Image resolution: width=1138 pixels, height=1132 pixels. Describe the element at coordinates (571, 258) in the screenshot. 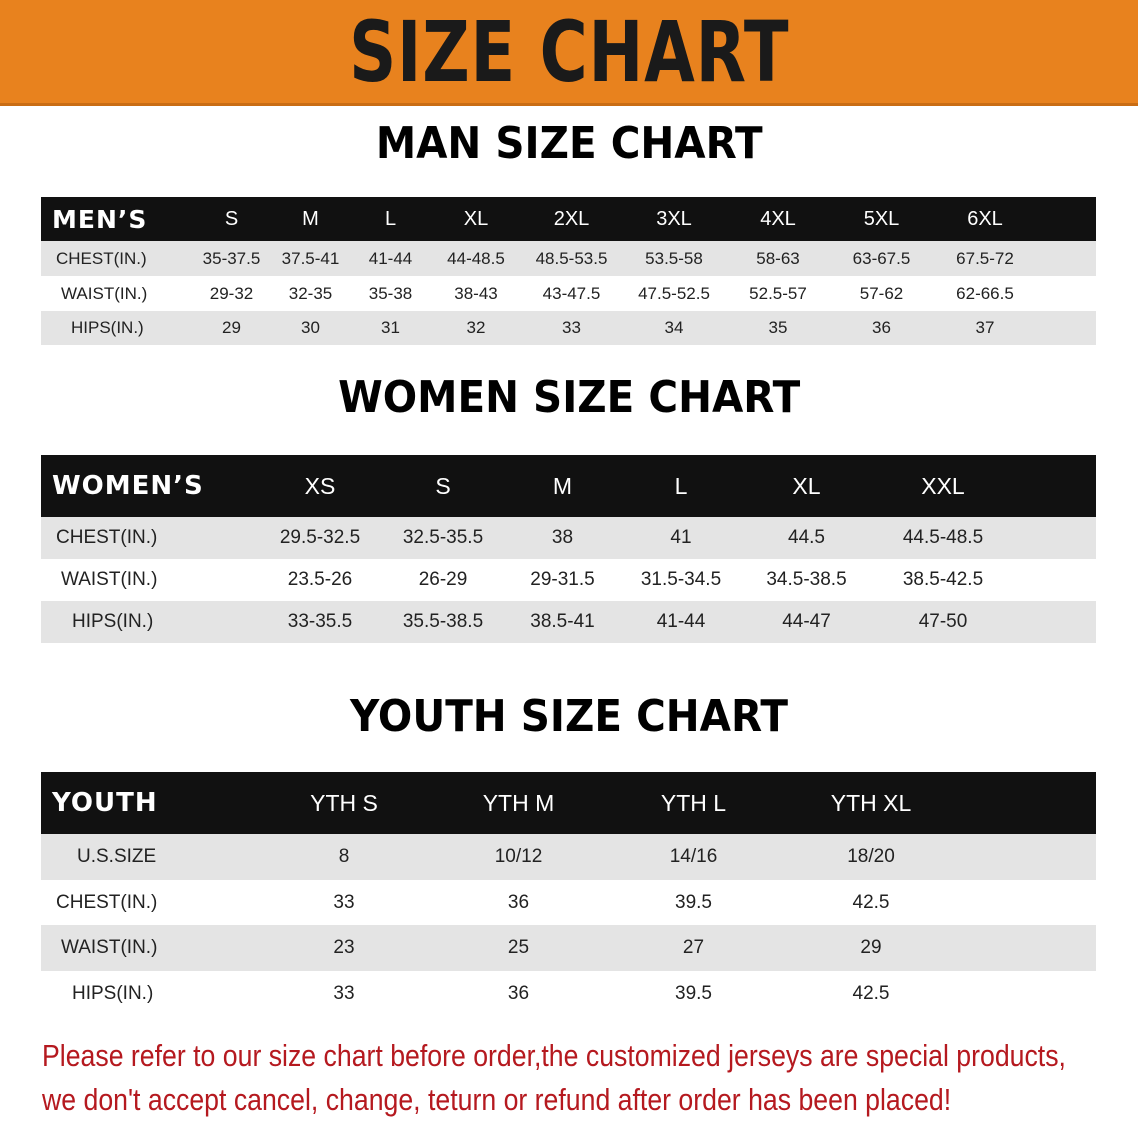

I see `measurement-cell: 48.5-53.5` at that location.